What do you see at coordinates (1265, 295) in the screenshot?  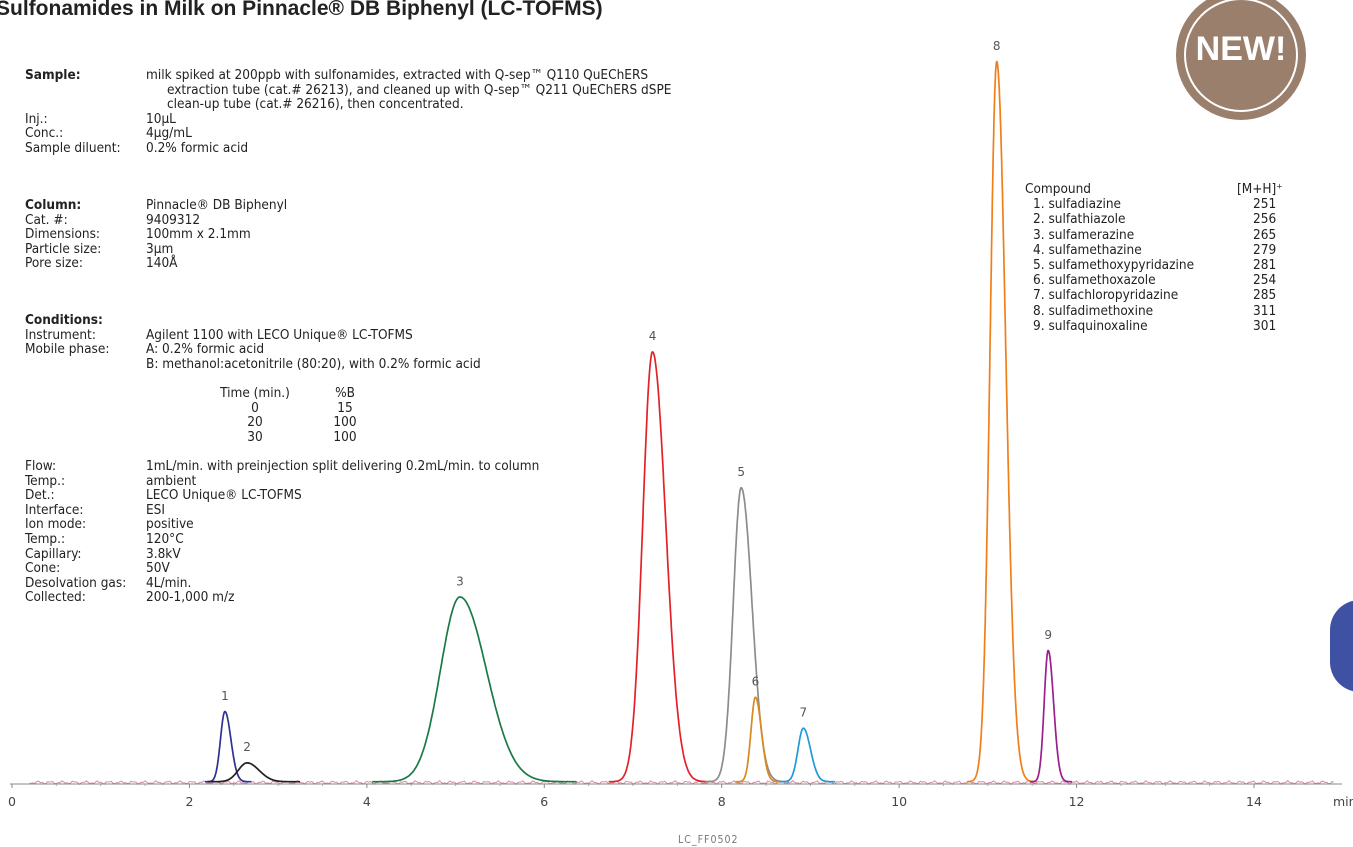 I see `compound-mz: 285` at bounding box center [1265, 295].